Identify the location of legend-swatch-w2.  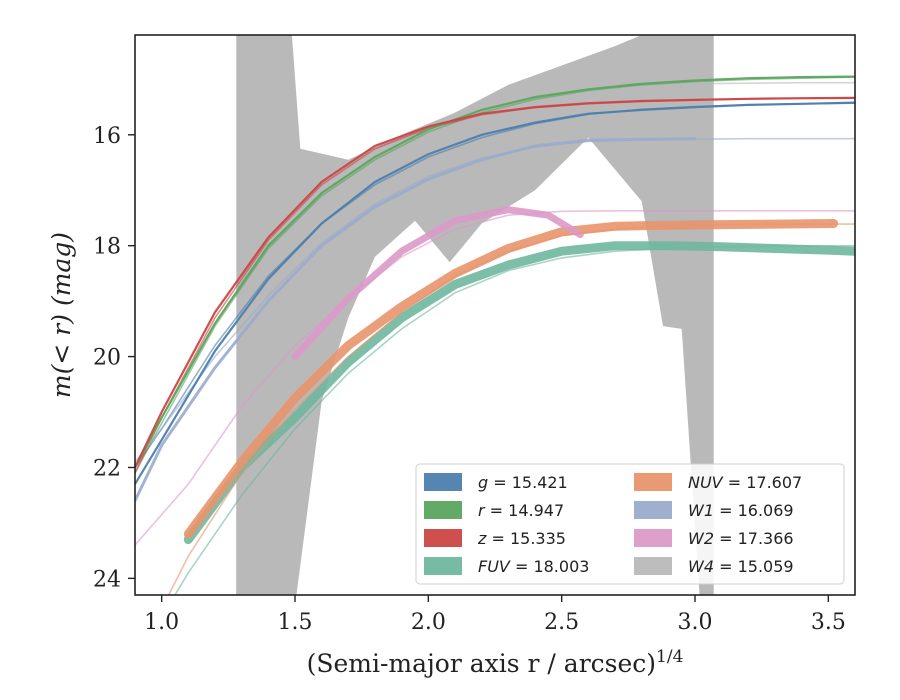
(653, 538).